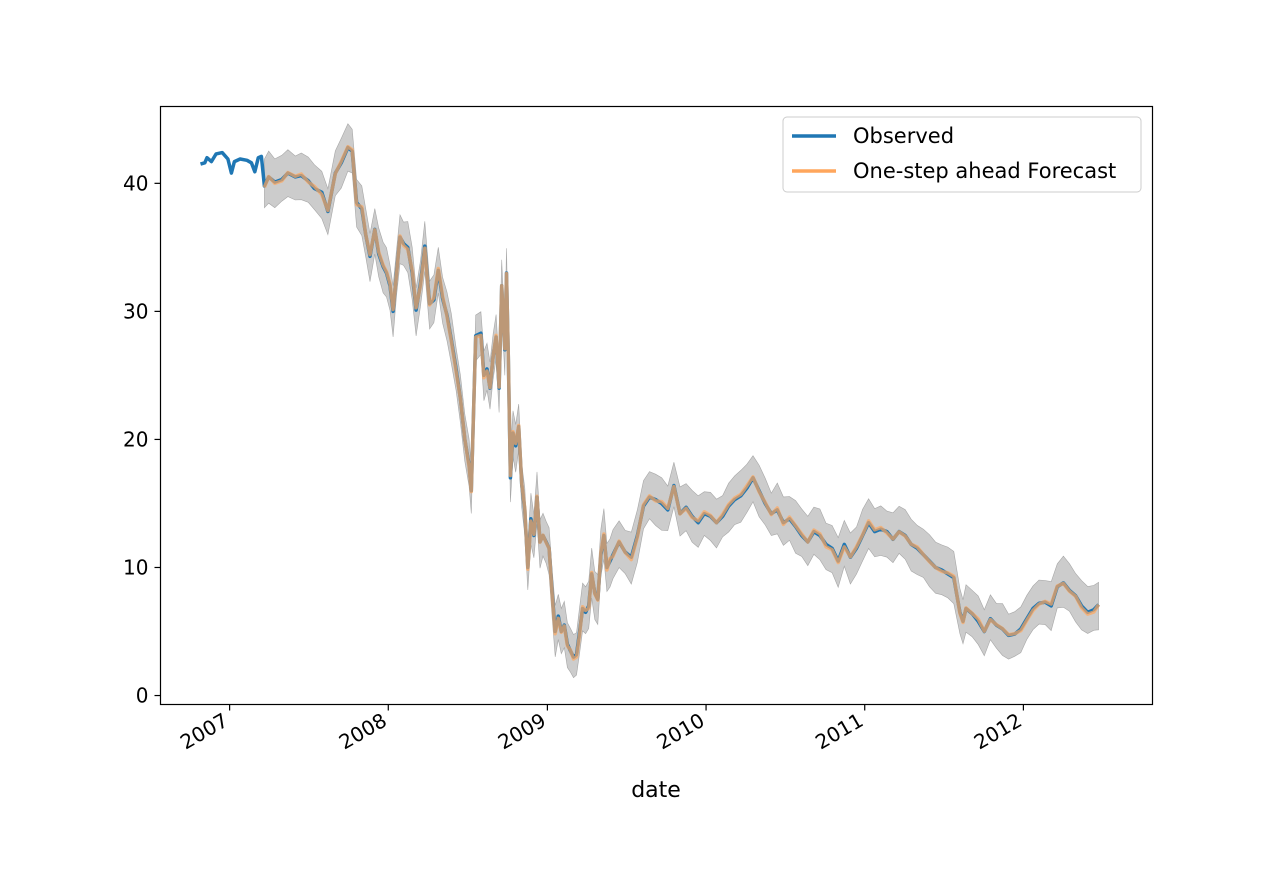 The height and width of the screenshot is (880, 1280). I want to click on x-axis-label: date, so click(656, 790).